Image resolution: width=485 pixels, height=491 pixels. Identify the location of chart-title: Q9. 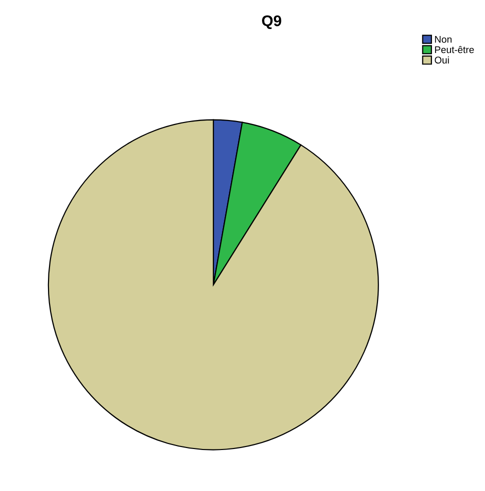
(272, 22).